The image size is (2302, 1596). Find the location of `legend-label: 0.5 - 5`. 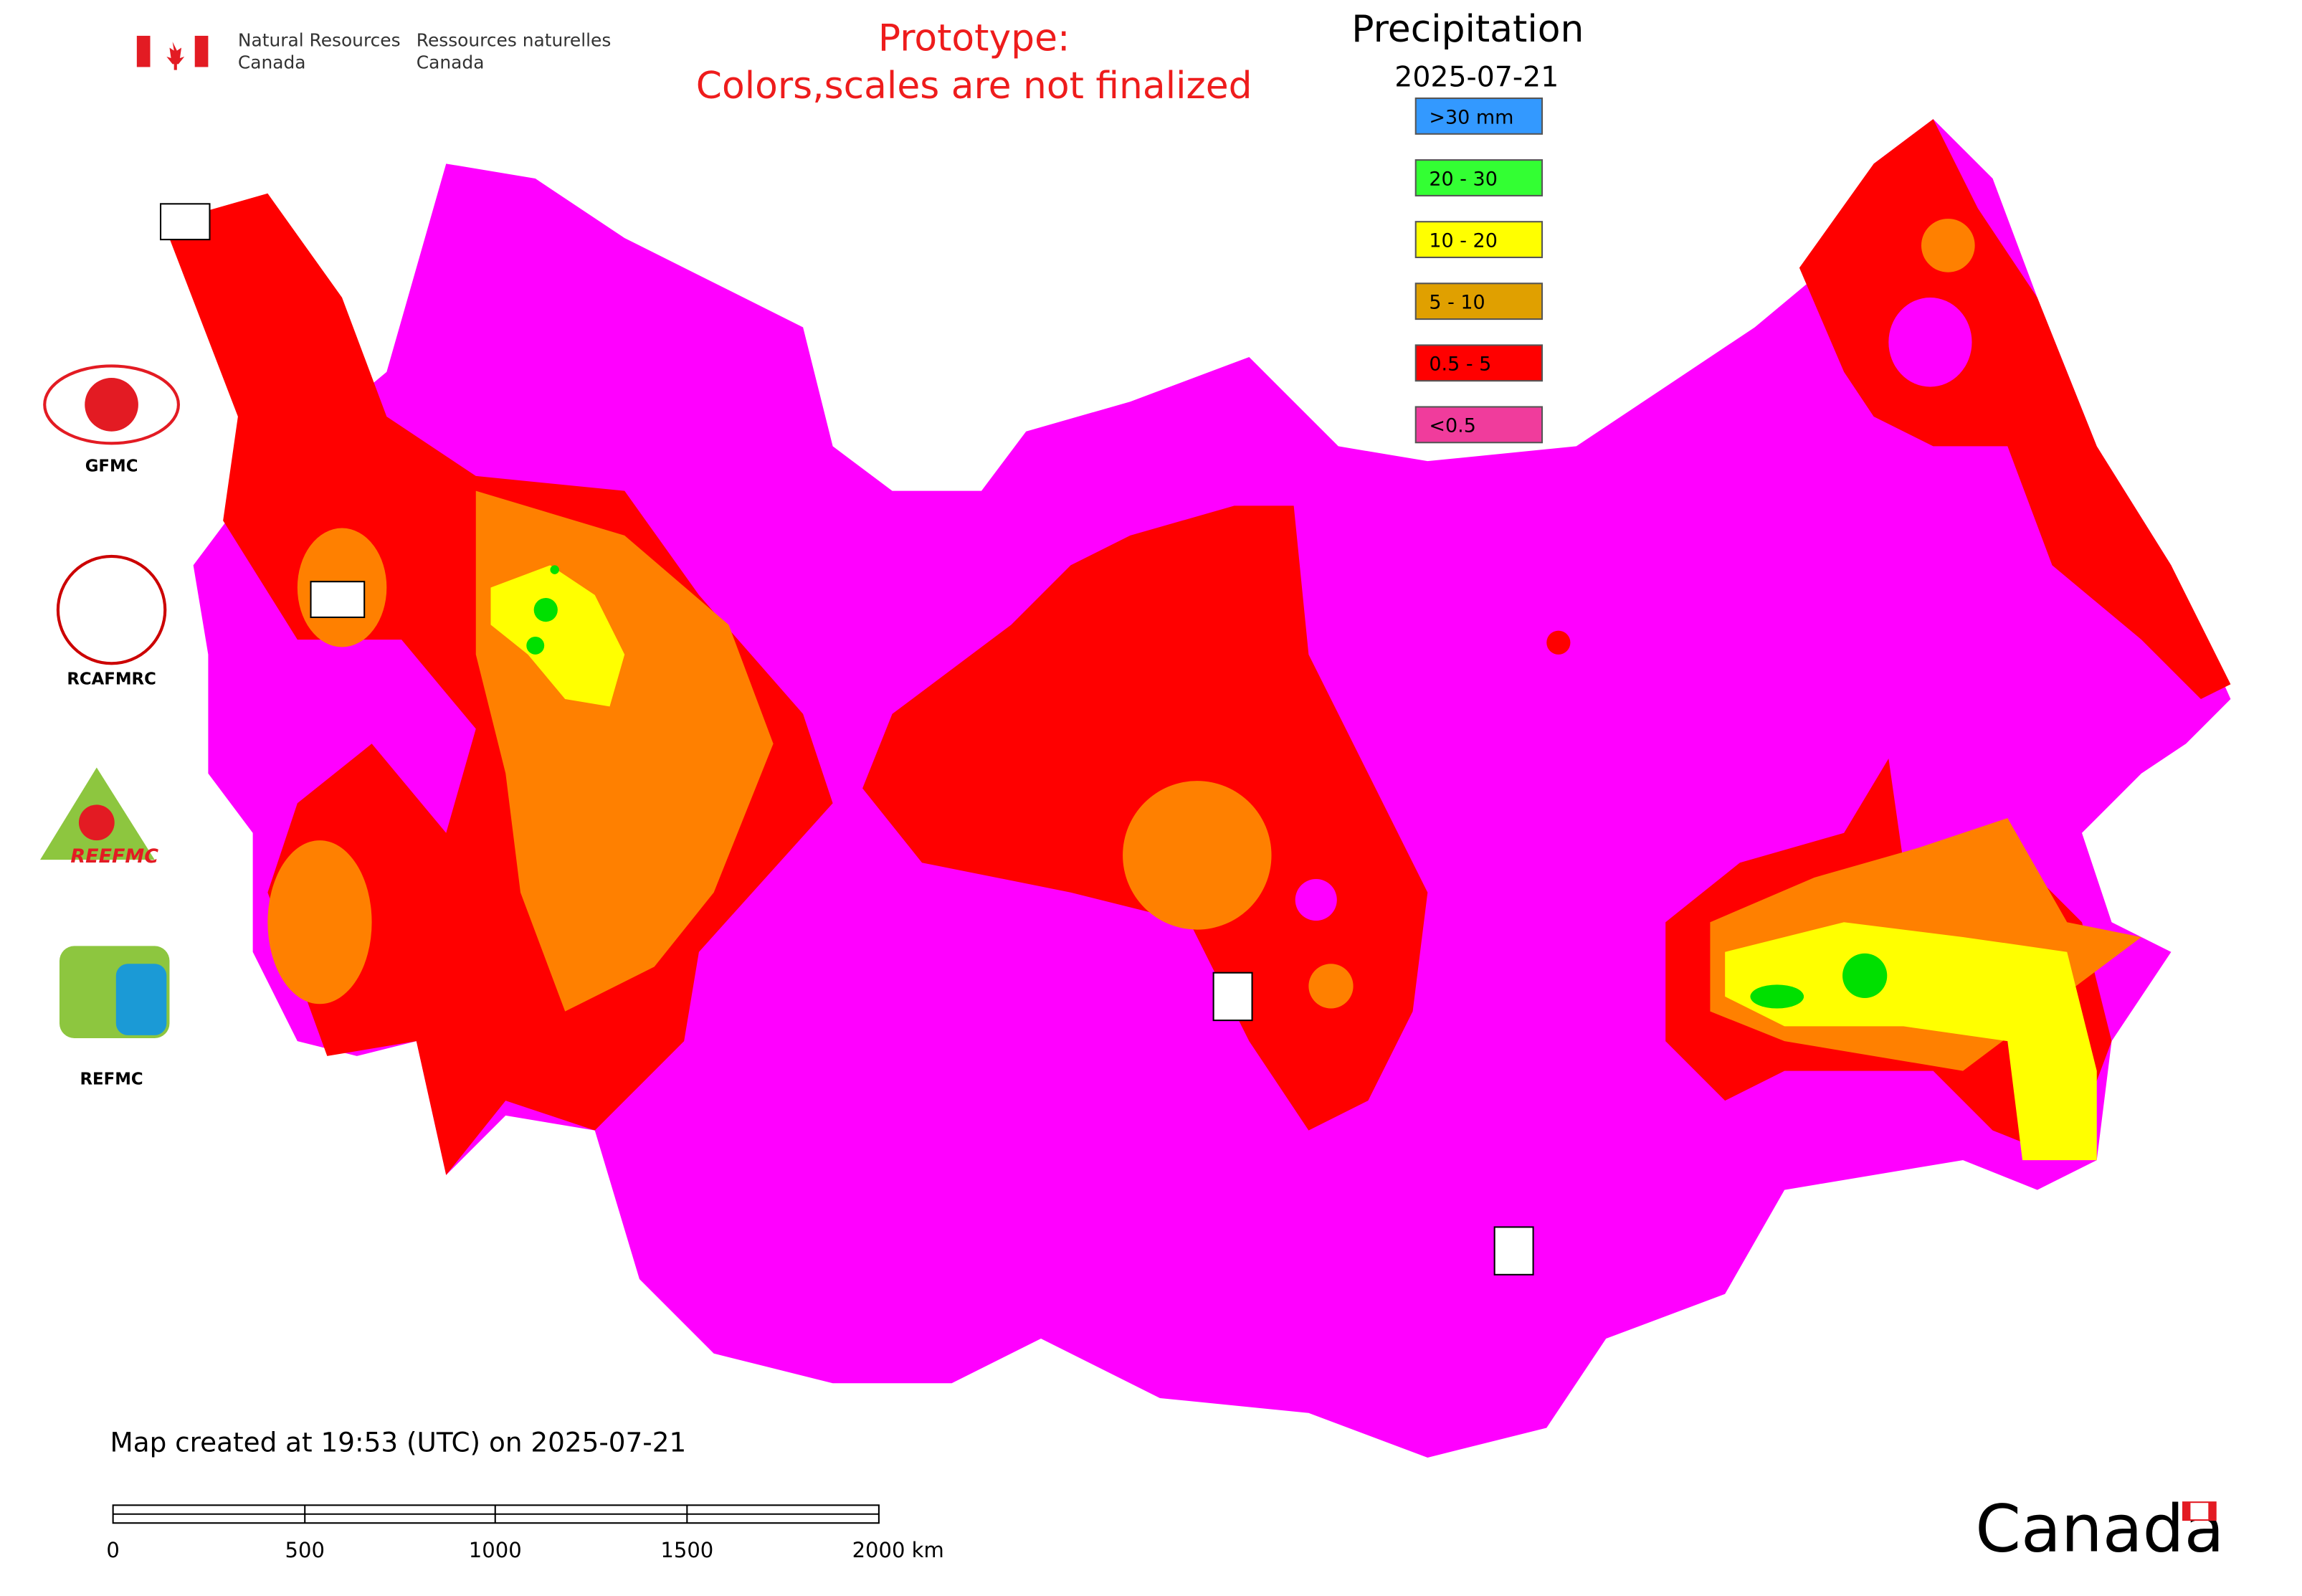

legend-label: 0.5 - 5 is located at coordinates (1460, 364).